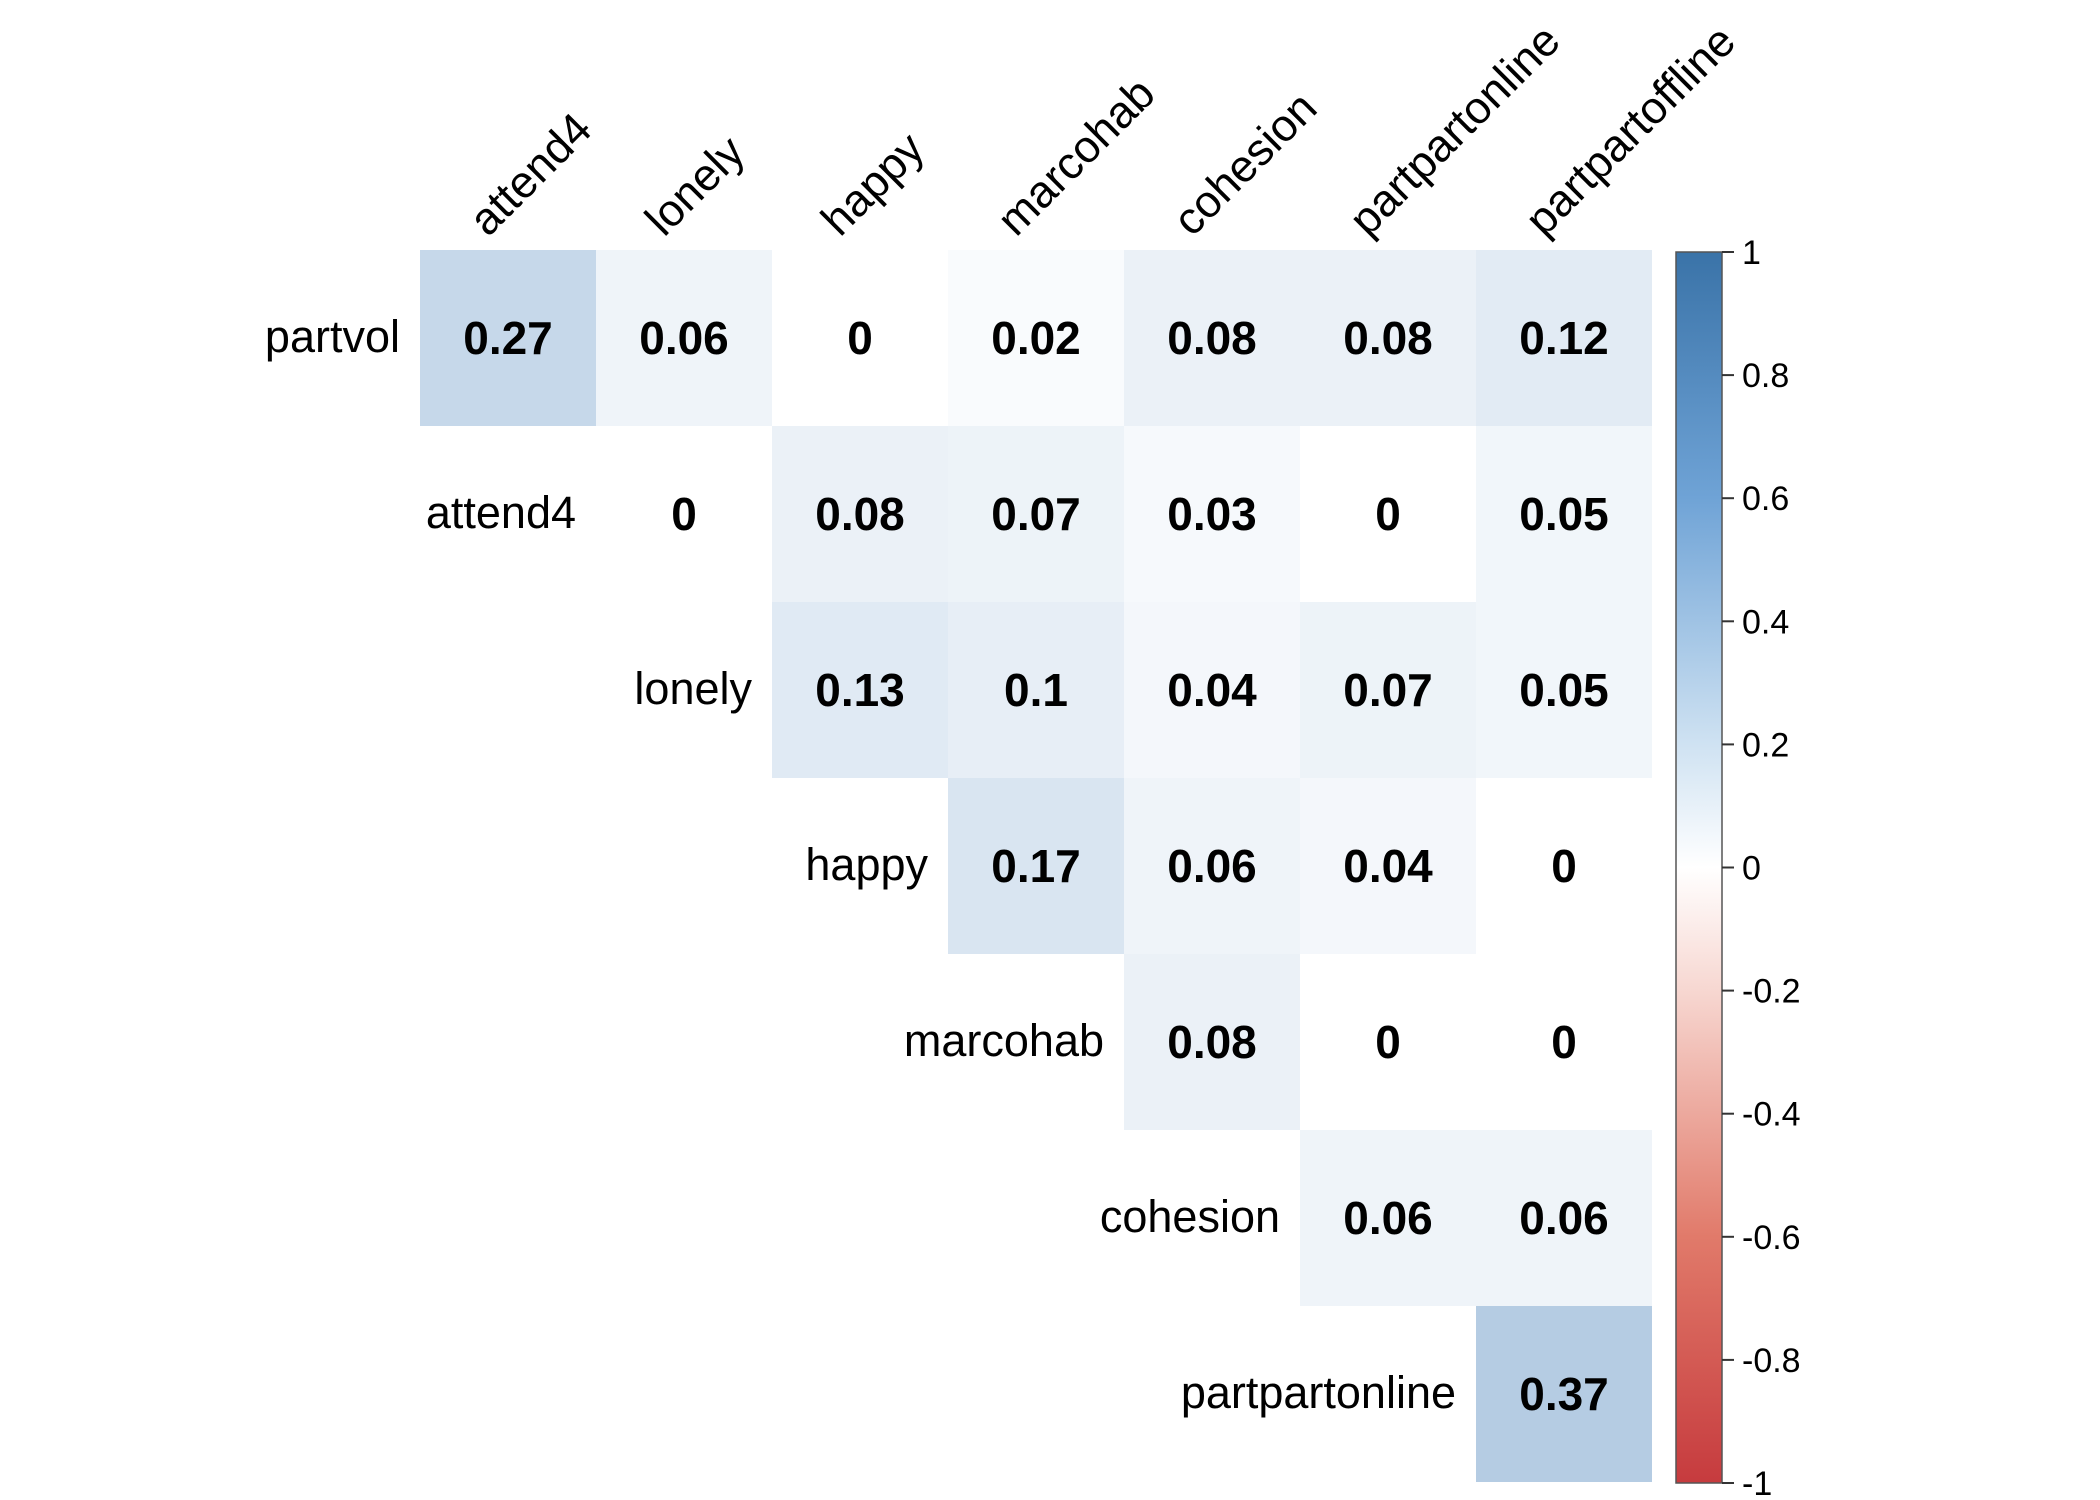  I want to click on colorbar-tick-label: 0.8, so click(1765, 376).